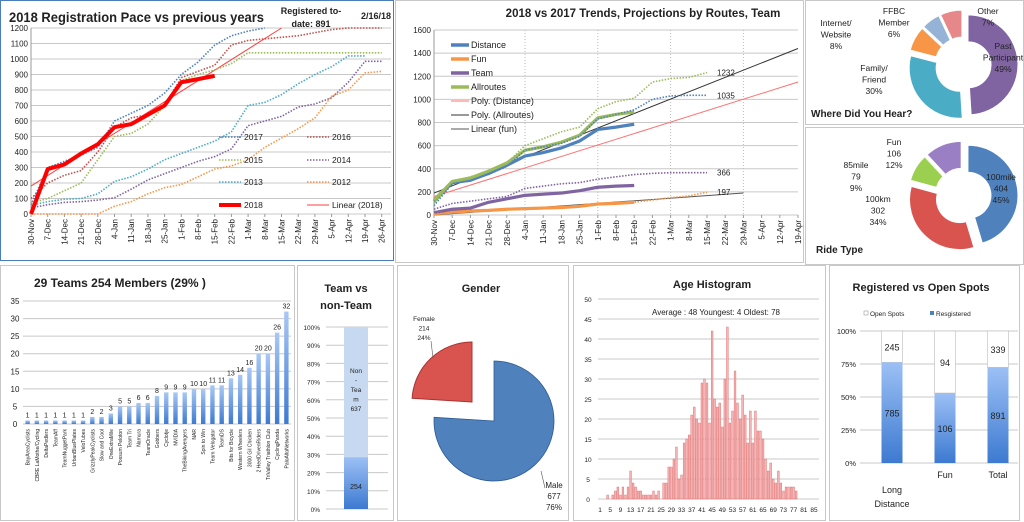 This screenshot has width=1024, height=522. I want to click on legend-label: Linear (2018), so click(357, 205).